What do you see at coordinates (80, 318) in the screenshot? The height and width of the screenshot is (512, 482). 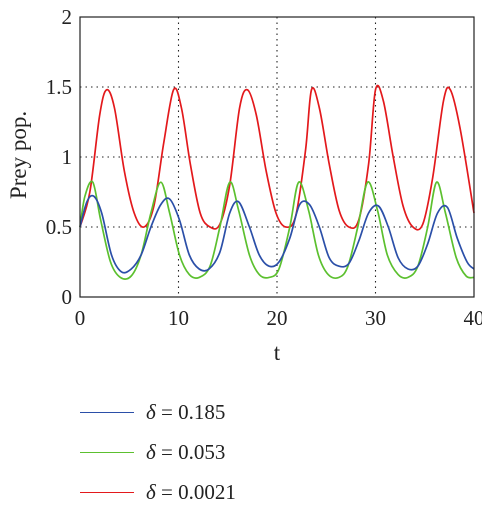 I see `x-tick-label: 0` at bounding box center [80, 318].